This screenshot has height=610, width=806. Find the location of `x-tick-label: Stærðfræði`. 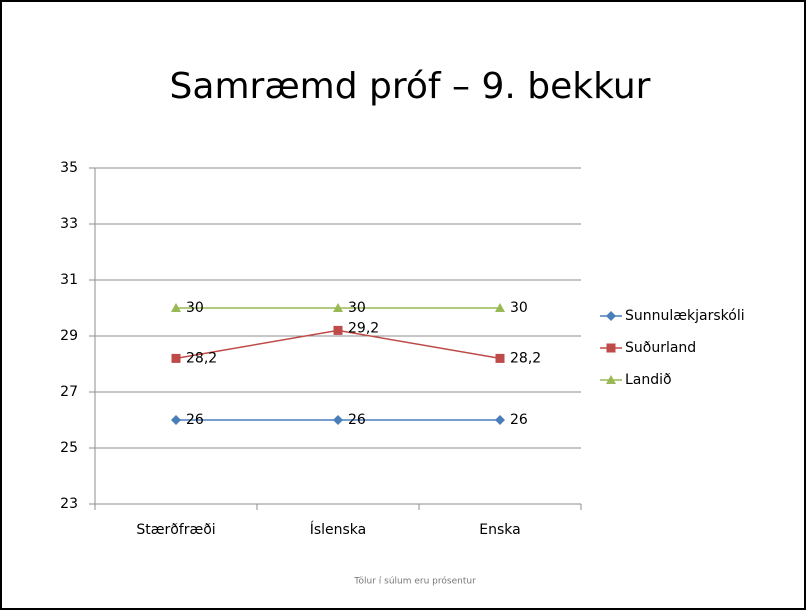

x-tick-label: Stærðfræði is located at coordinates (175, 530).